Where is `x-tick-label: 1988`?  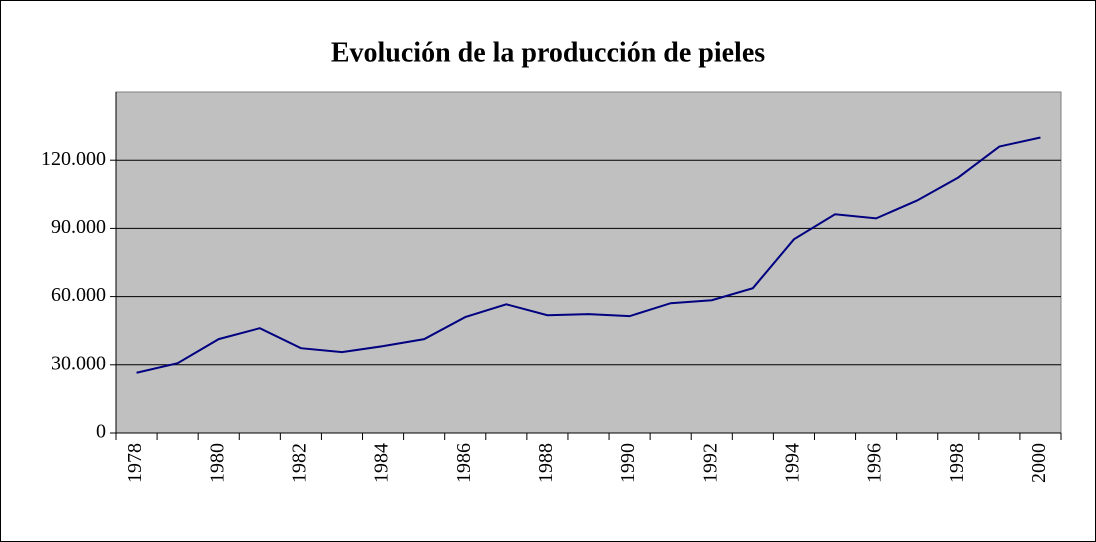
x-tick-label: 1988 is located at coordinates (546, 463).